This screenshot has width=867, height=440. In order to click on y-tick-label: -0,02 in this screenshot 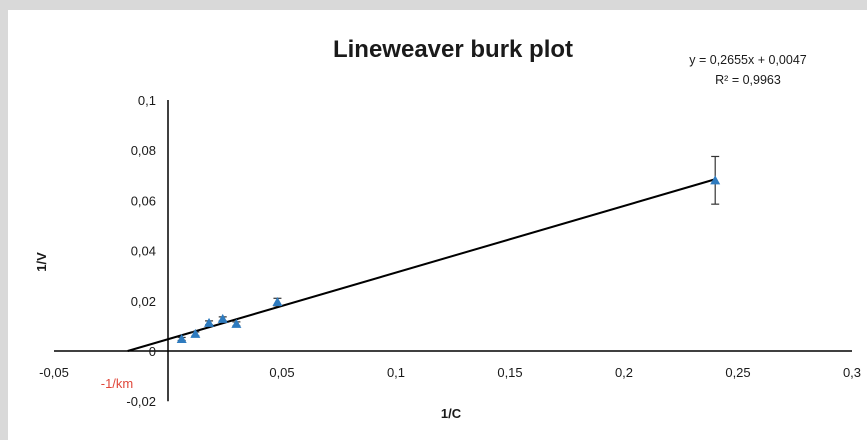, I will do `click(141, 401)`.